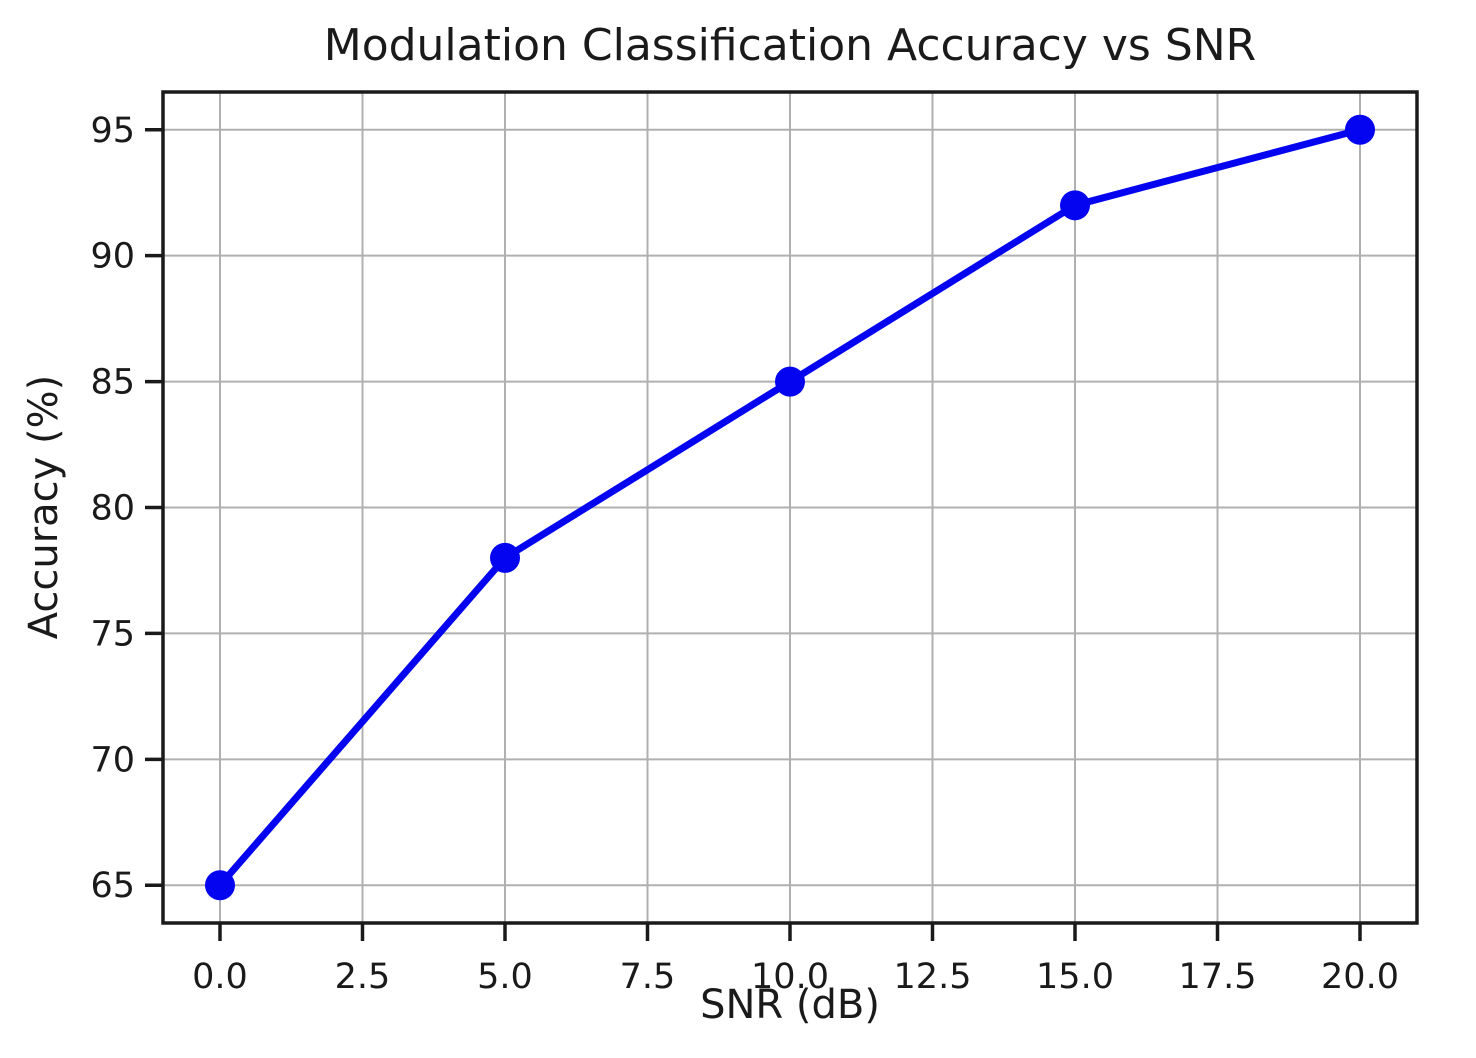  What do you see at coordinates (1218, 977) in the screenshot?
I see `x-tick-label: 17.5` at bounding box center [1218, 977].